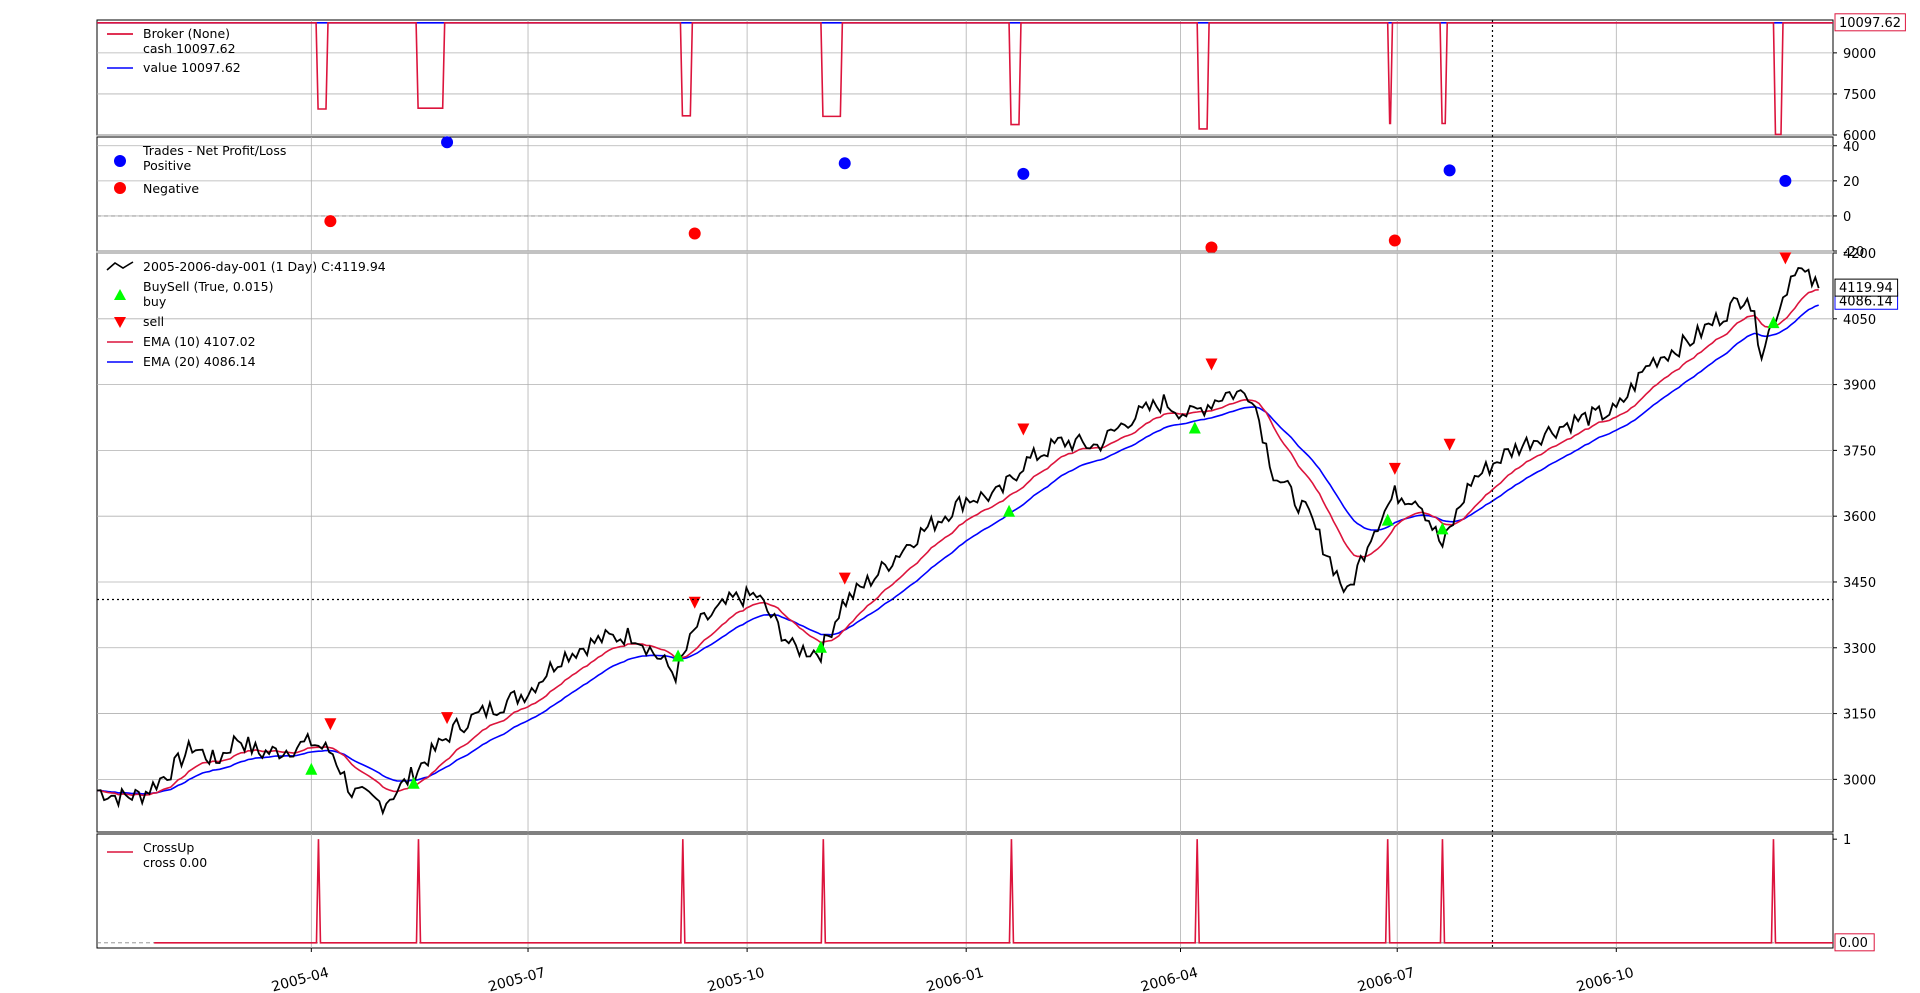 The image size is (1920, 993). Describe the element at coordinates (1859, 649) in the screenshot. I see `y-tick-label: 3300` at that location.